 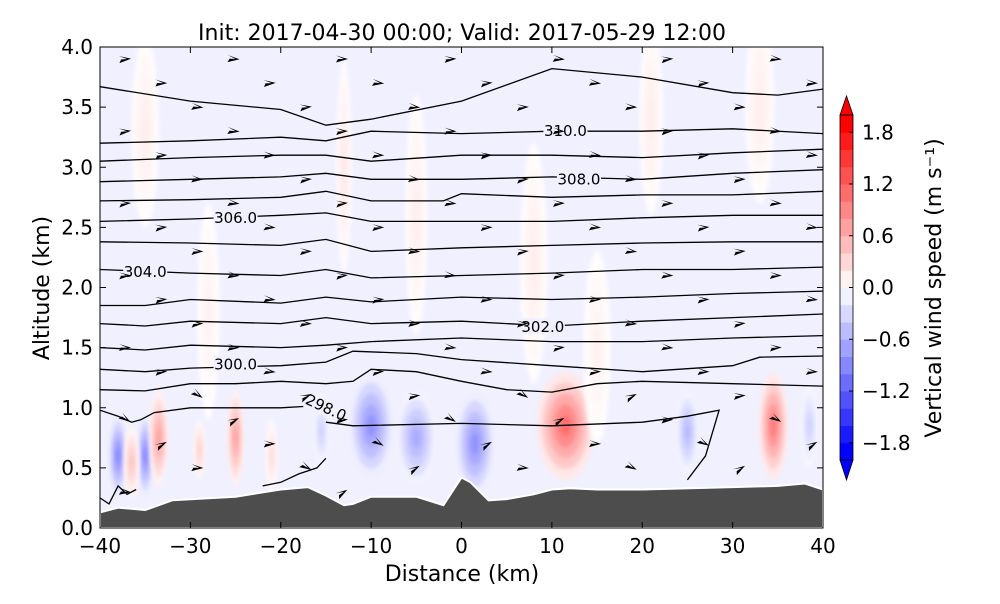 What do you see at coordinates (732, 546) in the screenshot?
I see `x-tick-label: 30` at bounding box center [732, 546].